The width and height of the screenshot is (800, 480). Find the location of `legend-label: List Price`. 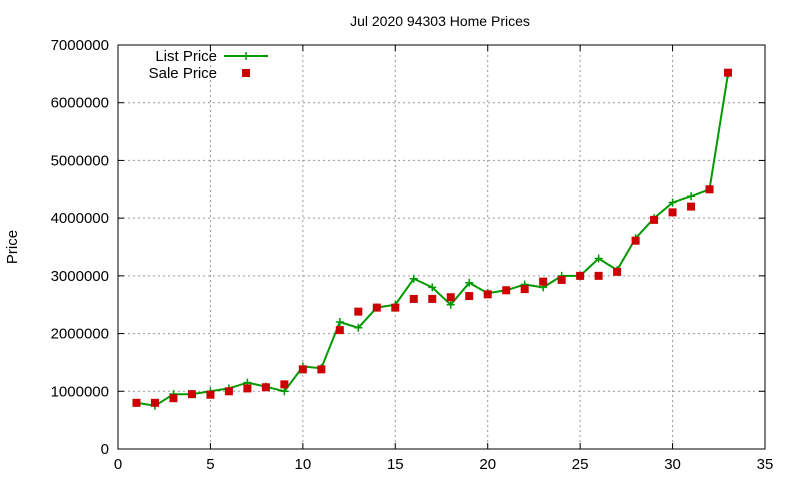

legend-label: List Price is located at coordinates (186, 56).